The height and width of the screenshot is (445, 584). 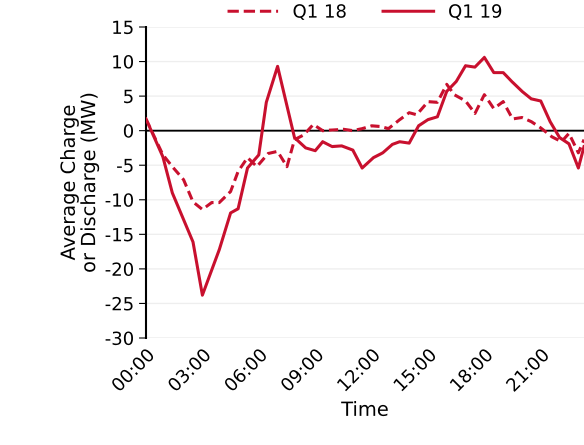 I want to click on y-tick-label: 0, so click(x=128, y=131).